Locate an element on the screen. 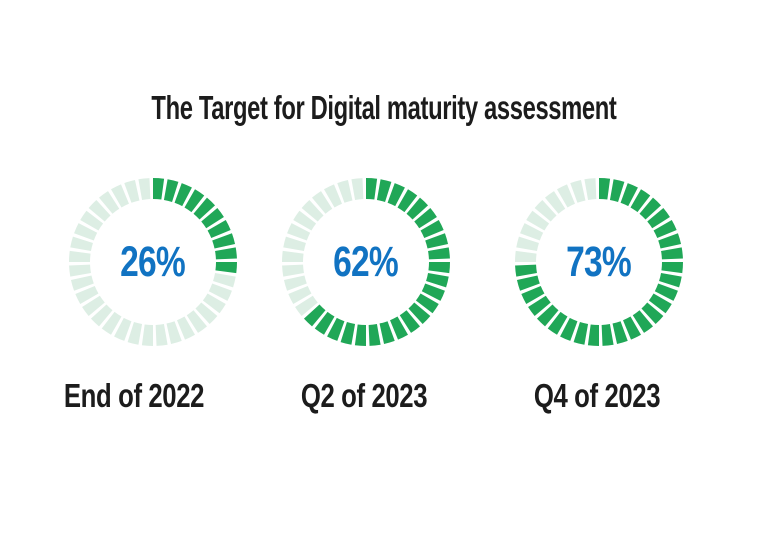  donut-gauge-q2-of-2023: 62% is located at coordinates (366, 262).